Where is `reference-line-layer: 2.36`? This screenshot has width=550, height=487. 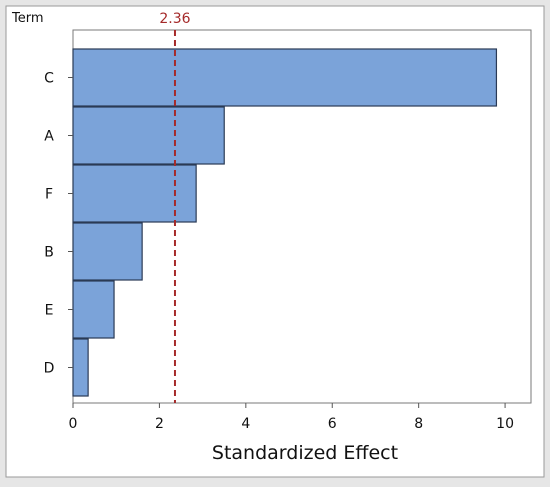 reference-line-layer: 2.36 is located at coordinates (175, 207).